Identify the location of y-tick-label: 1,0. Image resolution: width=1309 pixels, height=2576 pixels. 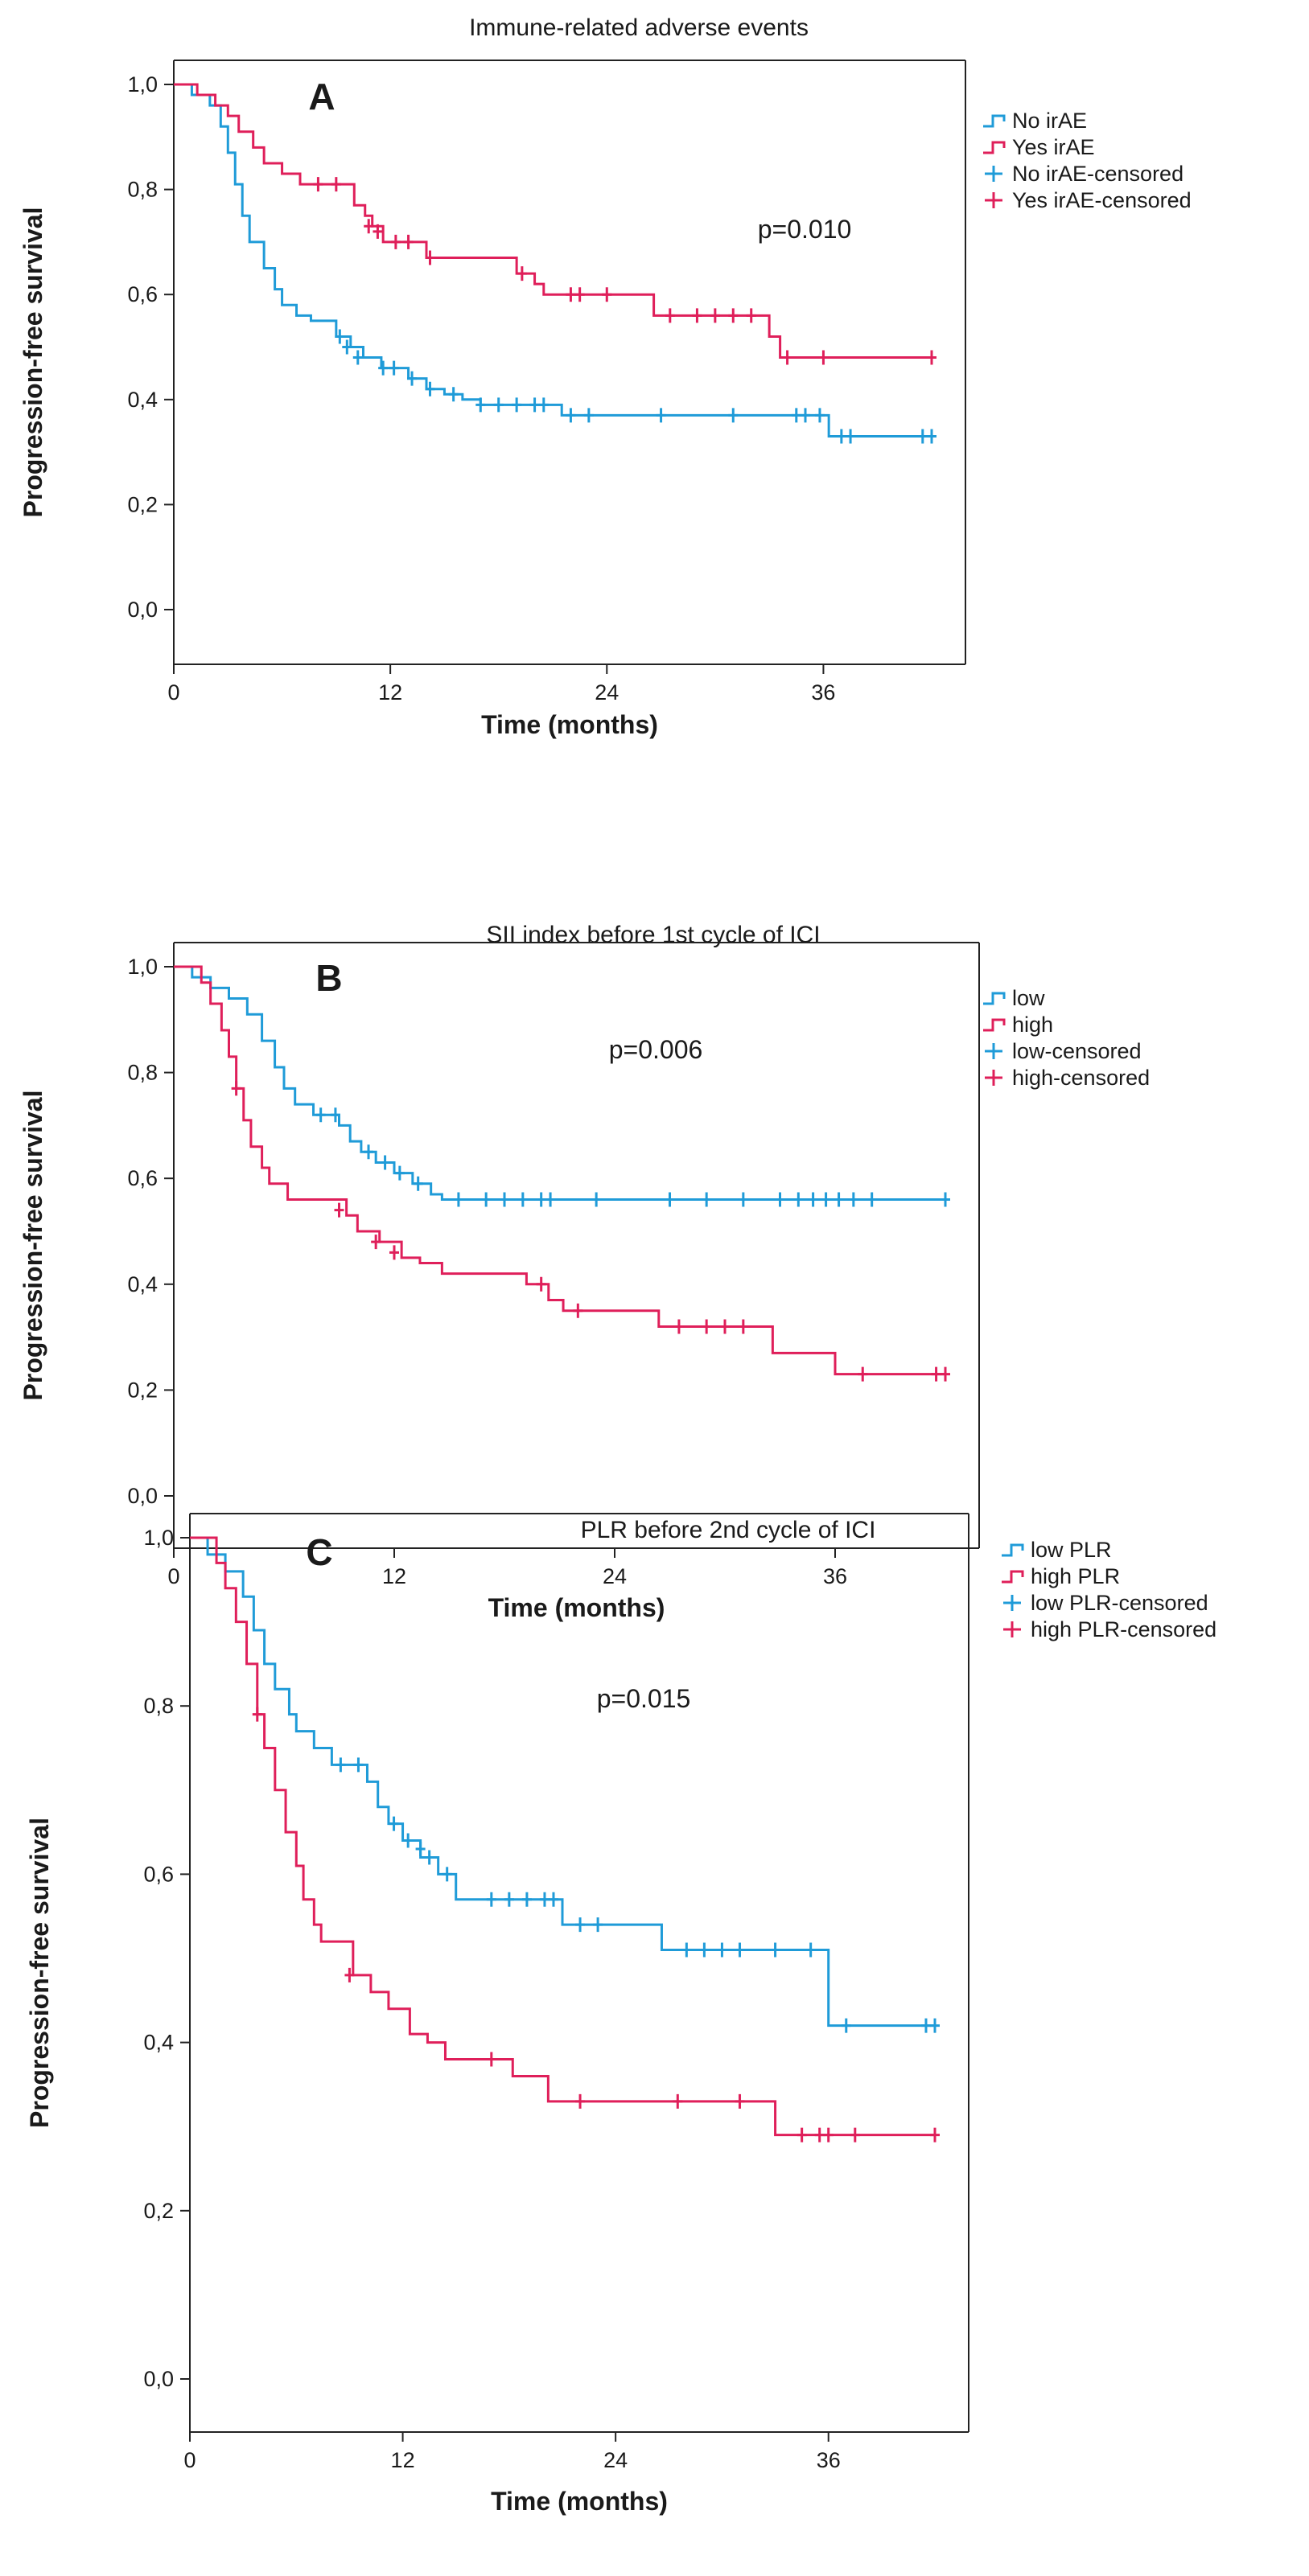
(142, 967).